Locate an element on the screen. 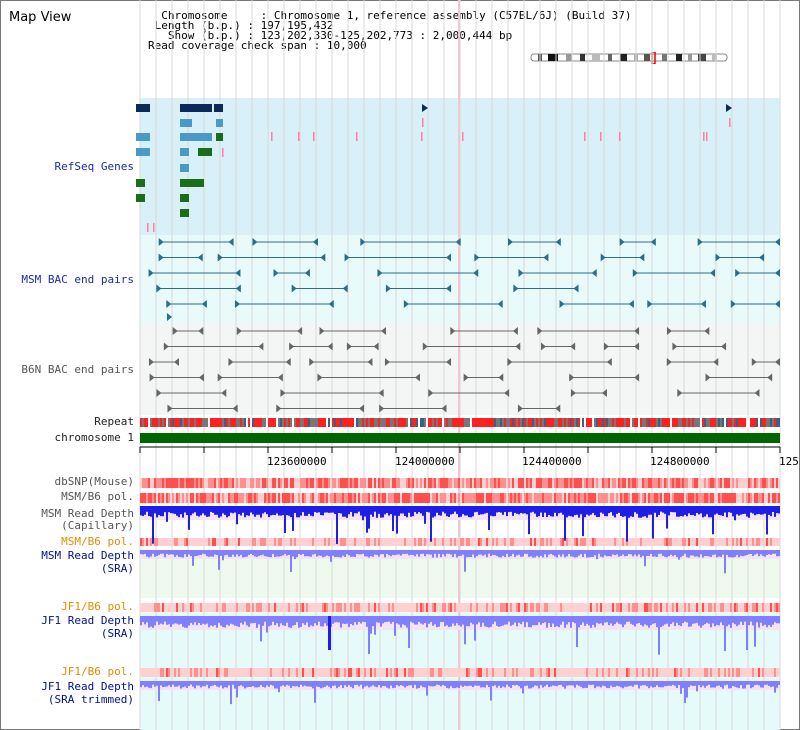 This screenshot has height=730, width=800. track-label-b6n-bac: B6N BAC end pairs is located at coordinates (77, 369).